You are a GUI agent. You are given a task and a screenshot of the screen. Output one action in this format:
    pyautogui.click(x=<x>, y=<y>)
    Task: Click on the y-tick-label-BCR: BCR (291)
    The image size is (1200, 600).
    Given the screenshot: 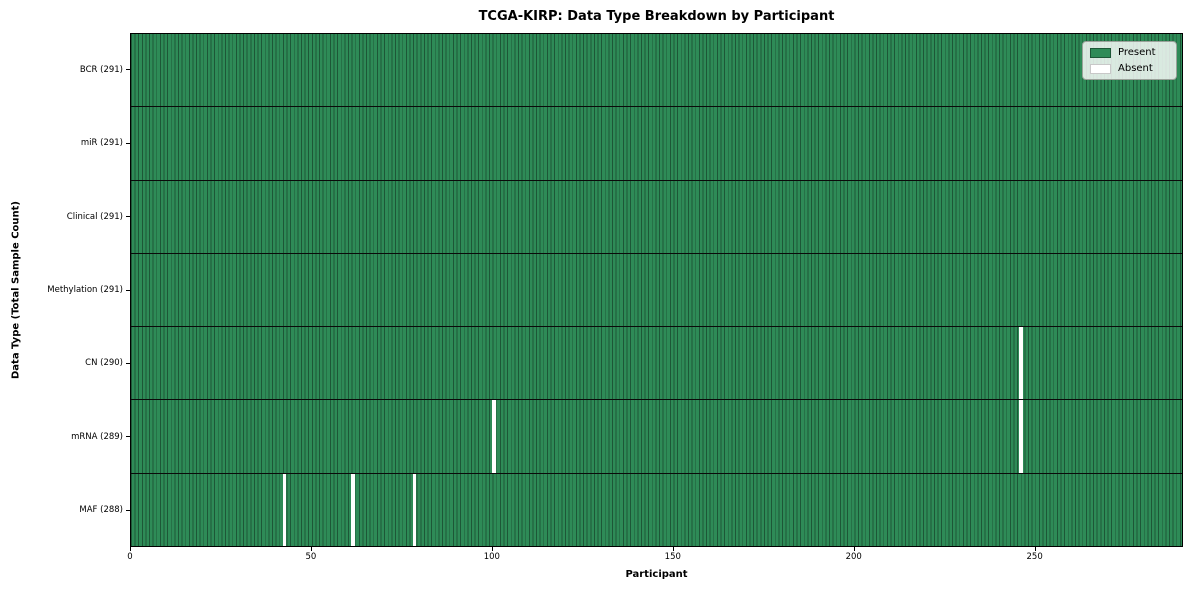 What is the action you would take?
    pyautogui.click(x=101, y=69)
    